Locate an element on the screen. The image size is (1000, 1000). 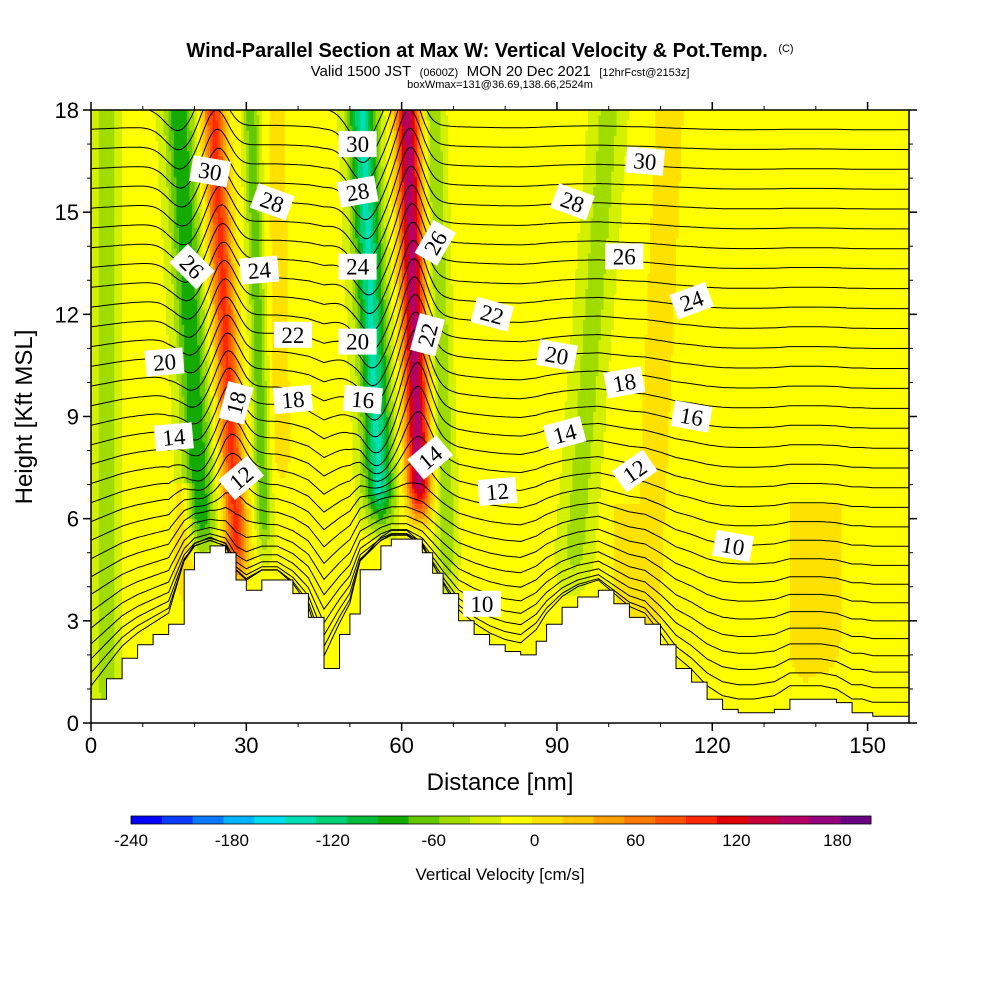
contour-label-text: 24 is located at coordinates (358, 267).